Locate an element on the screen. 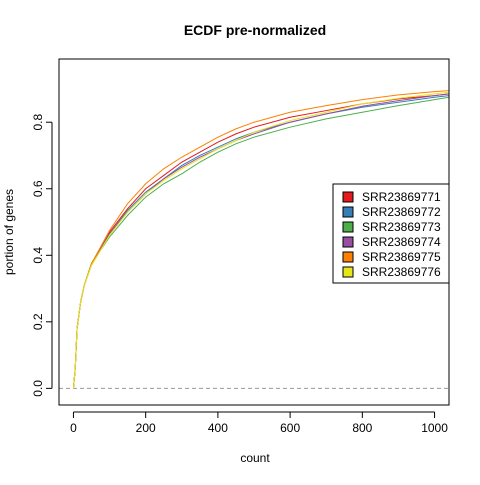  legend-label: SRR23869774 is located at coordinates (401, 242).